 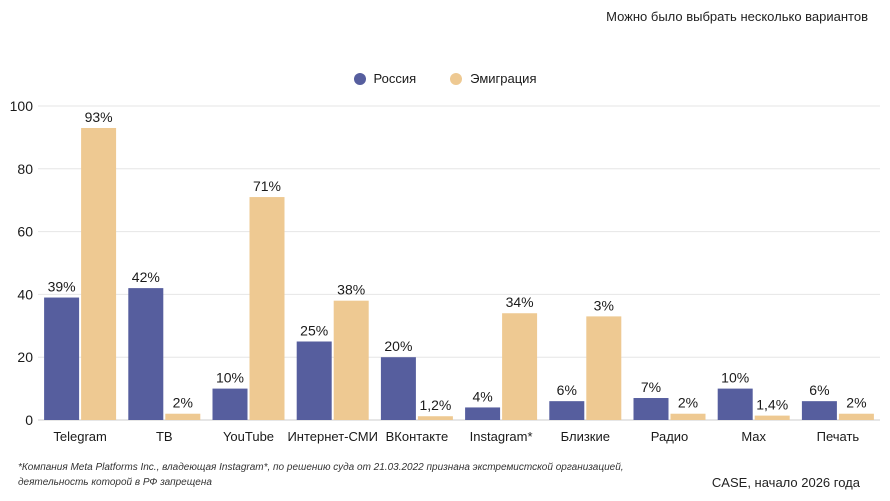 What do you see at coordinates (753, 436) in the screenshot?
I see `x-tick-label: Max` at bounding box center [753, 436].